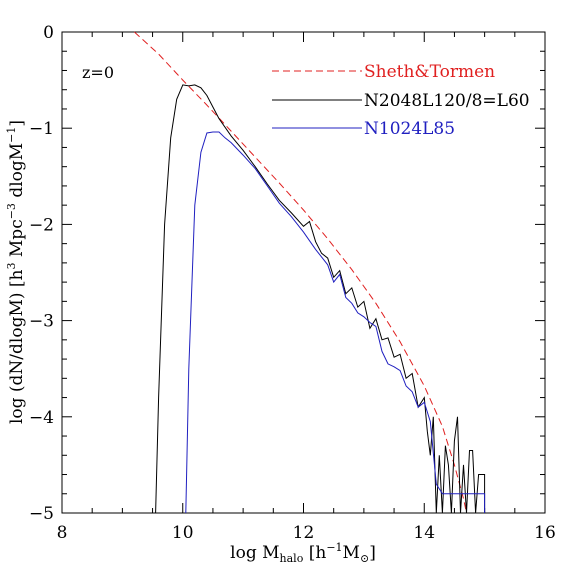  I want to click on legend-label: N2048L120/8=L60, so click(447, 101).